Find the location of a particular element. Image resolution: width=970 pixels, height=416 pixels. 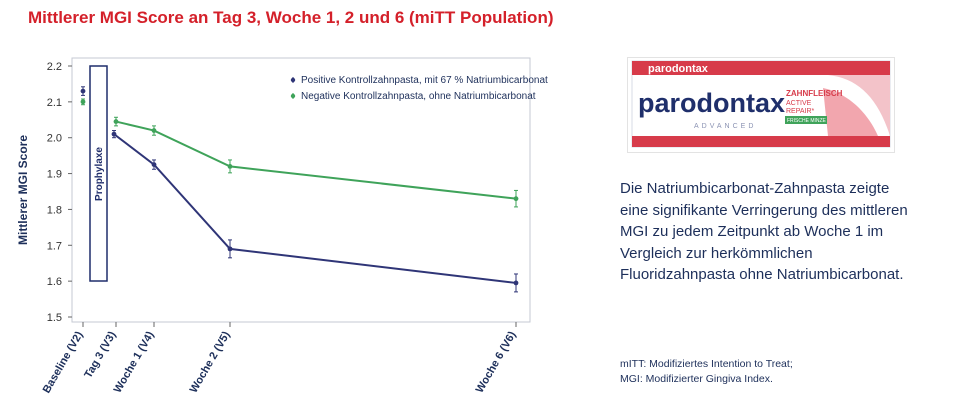

x-tick-label: Woche 1 (V4) is located at coordinates (134, 362).